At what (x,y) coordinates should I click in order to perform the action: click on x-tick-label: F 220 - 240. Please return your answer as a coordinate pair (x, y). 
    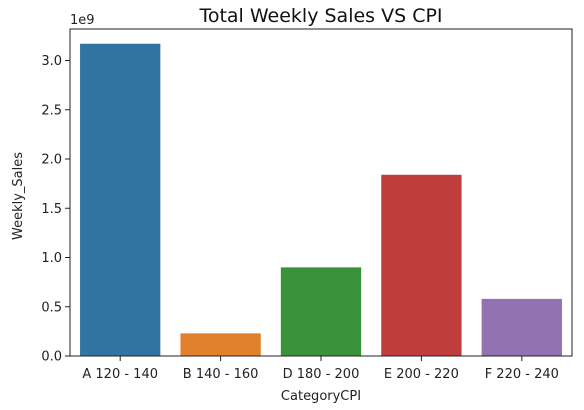
    Looking at the image, I should click on (522, 374).